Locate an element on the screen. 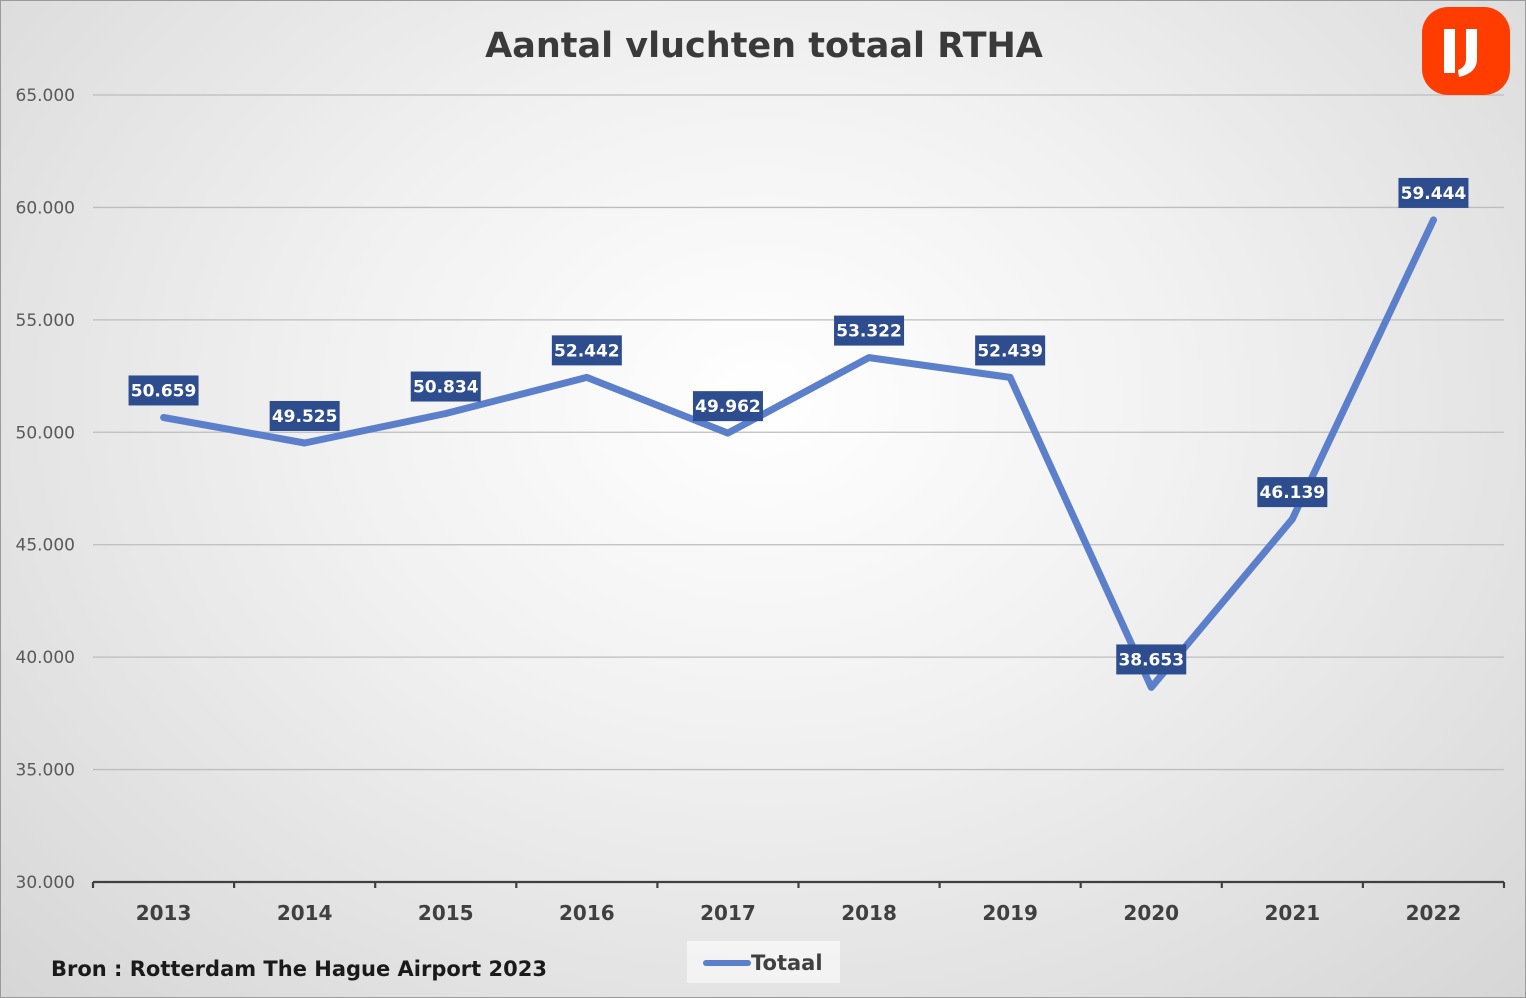 This screenshot has height=998, width=1526. y-tick-label: 65.000 is located at coordinates (45, 96).